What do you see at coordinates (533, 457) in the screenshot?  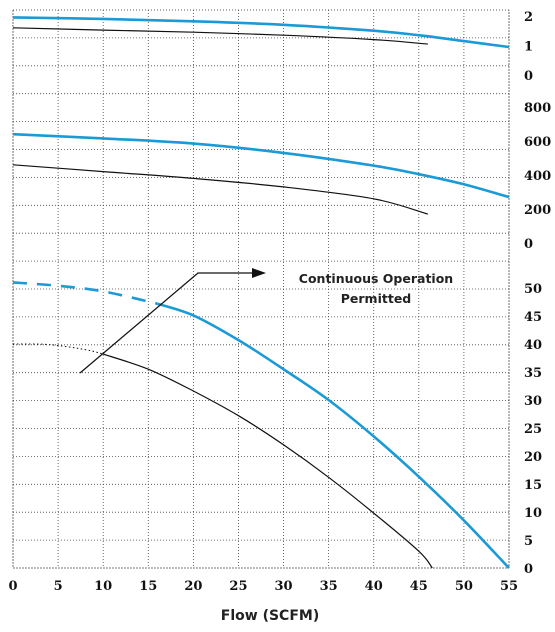 I see `y-tick-label: 20` at bounding box center [533, 457].